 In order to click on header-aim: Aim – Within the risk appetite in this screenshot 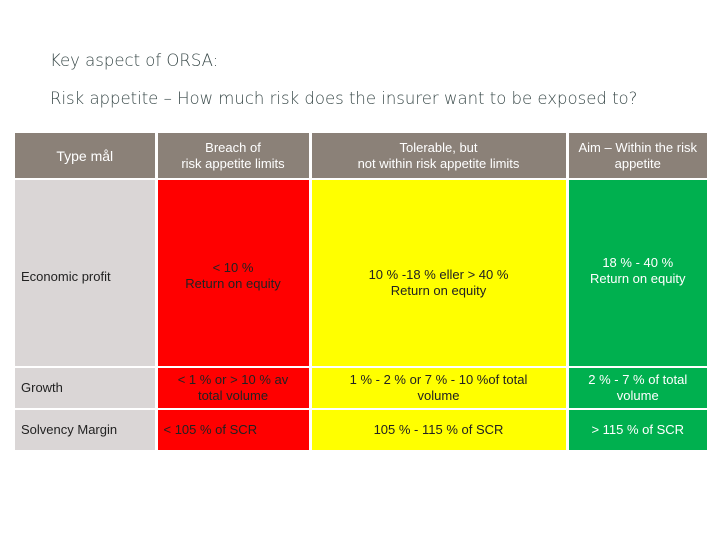, I will do `click(637, 156)`.